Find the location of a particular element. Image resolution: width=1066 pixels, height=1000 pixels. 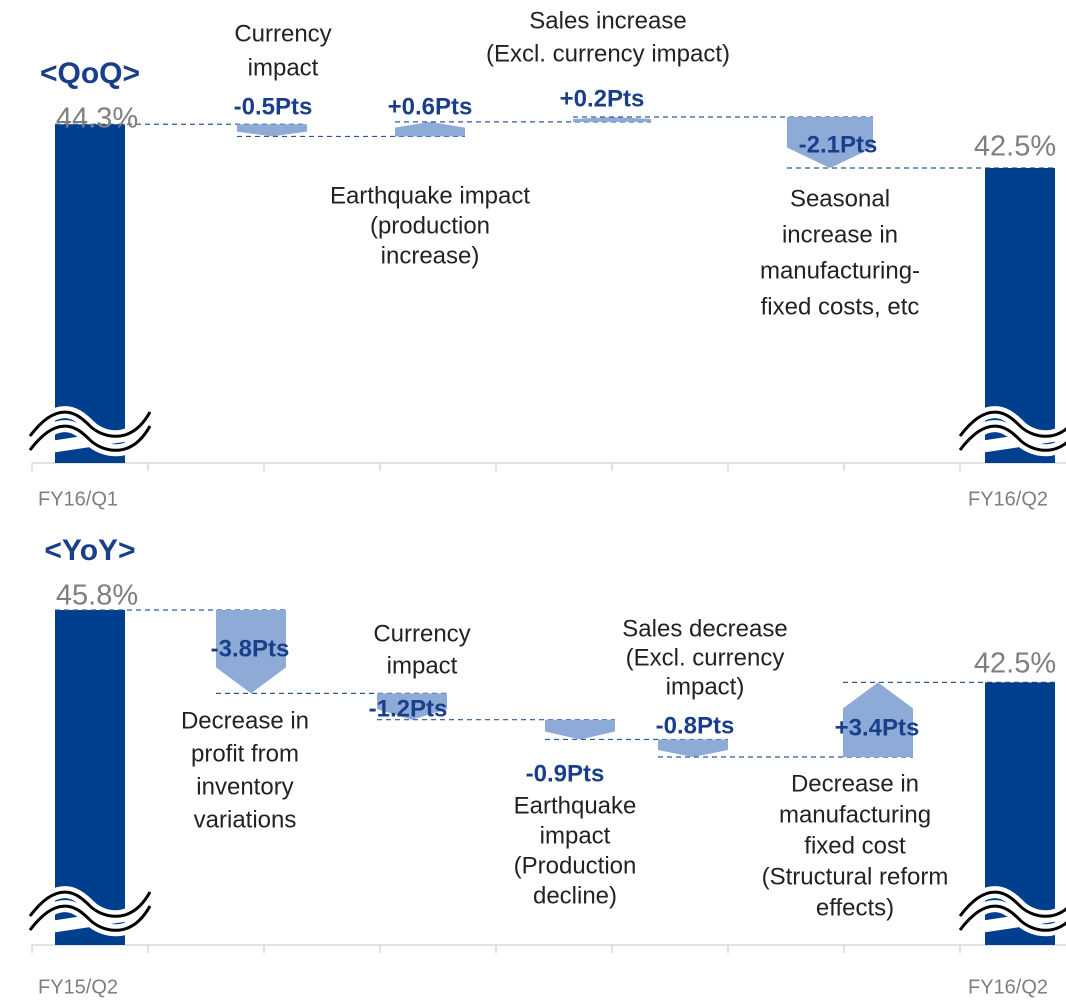

annotation: variations is located at coordinates (245, 819).